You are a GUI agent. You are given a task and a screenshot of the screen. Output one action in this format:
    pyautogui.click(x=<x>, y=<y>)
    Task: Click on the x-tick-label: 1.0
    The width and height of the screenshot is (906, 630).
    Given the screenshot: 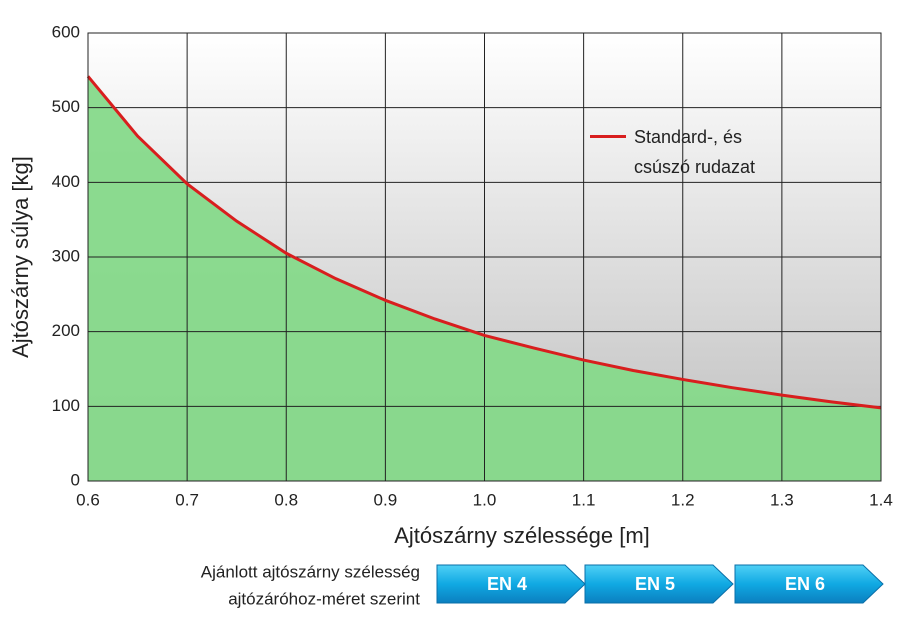 What is the action you would take?
    pyautogui.click(x=485, y=499)
    